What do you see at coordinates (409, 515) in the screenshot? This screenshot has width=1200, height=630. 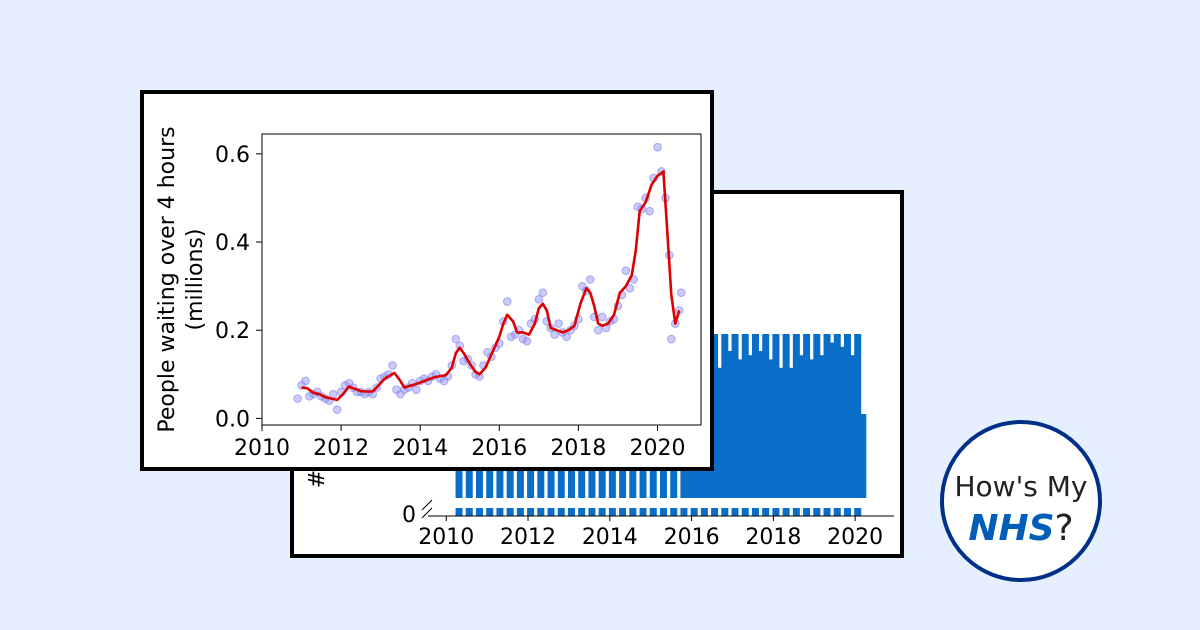 I see `y-tick-label: 0` at bounding box center [409, 515].